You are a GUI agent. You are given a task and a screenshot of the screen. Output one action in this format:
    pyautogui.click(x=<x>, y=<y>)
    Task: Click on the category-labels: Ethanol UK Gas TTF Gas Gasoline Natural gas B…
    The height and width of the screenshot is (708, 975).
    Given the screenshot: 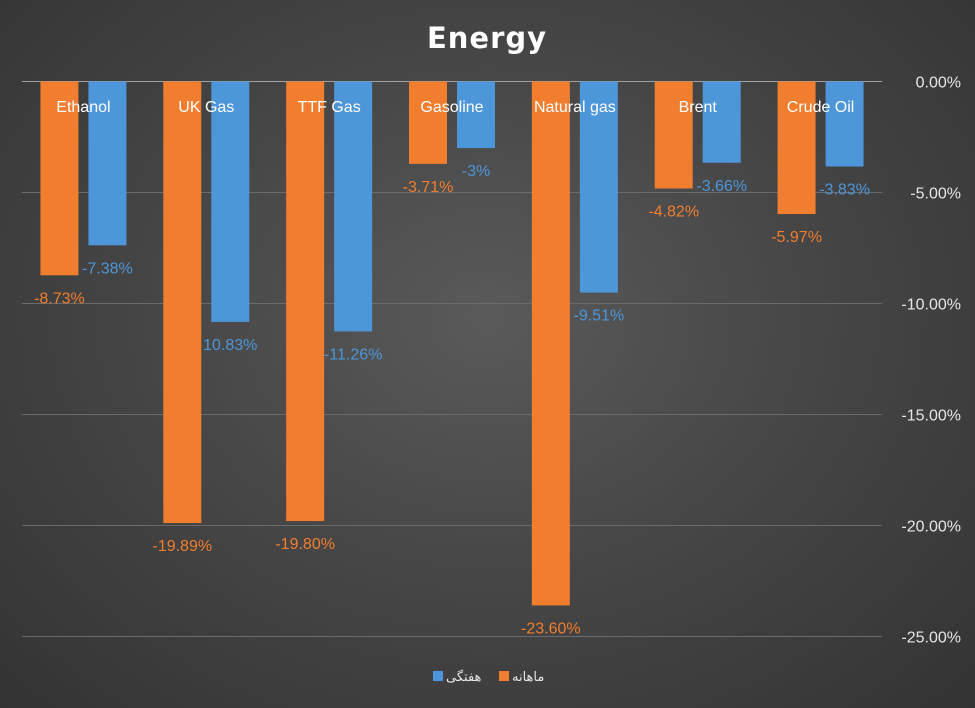 What is the action you would take?
    pyautogui.click(x=455, y=107)
    